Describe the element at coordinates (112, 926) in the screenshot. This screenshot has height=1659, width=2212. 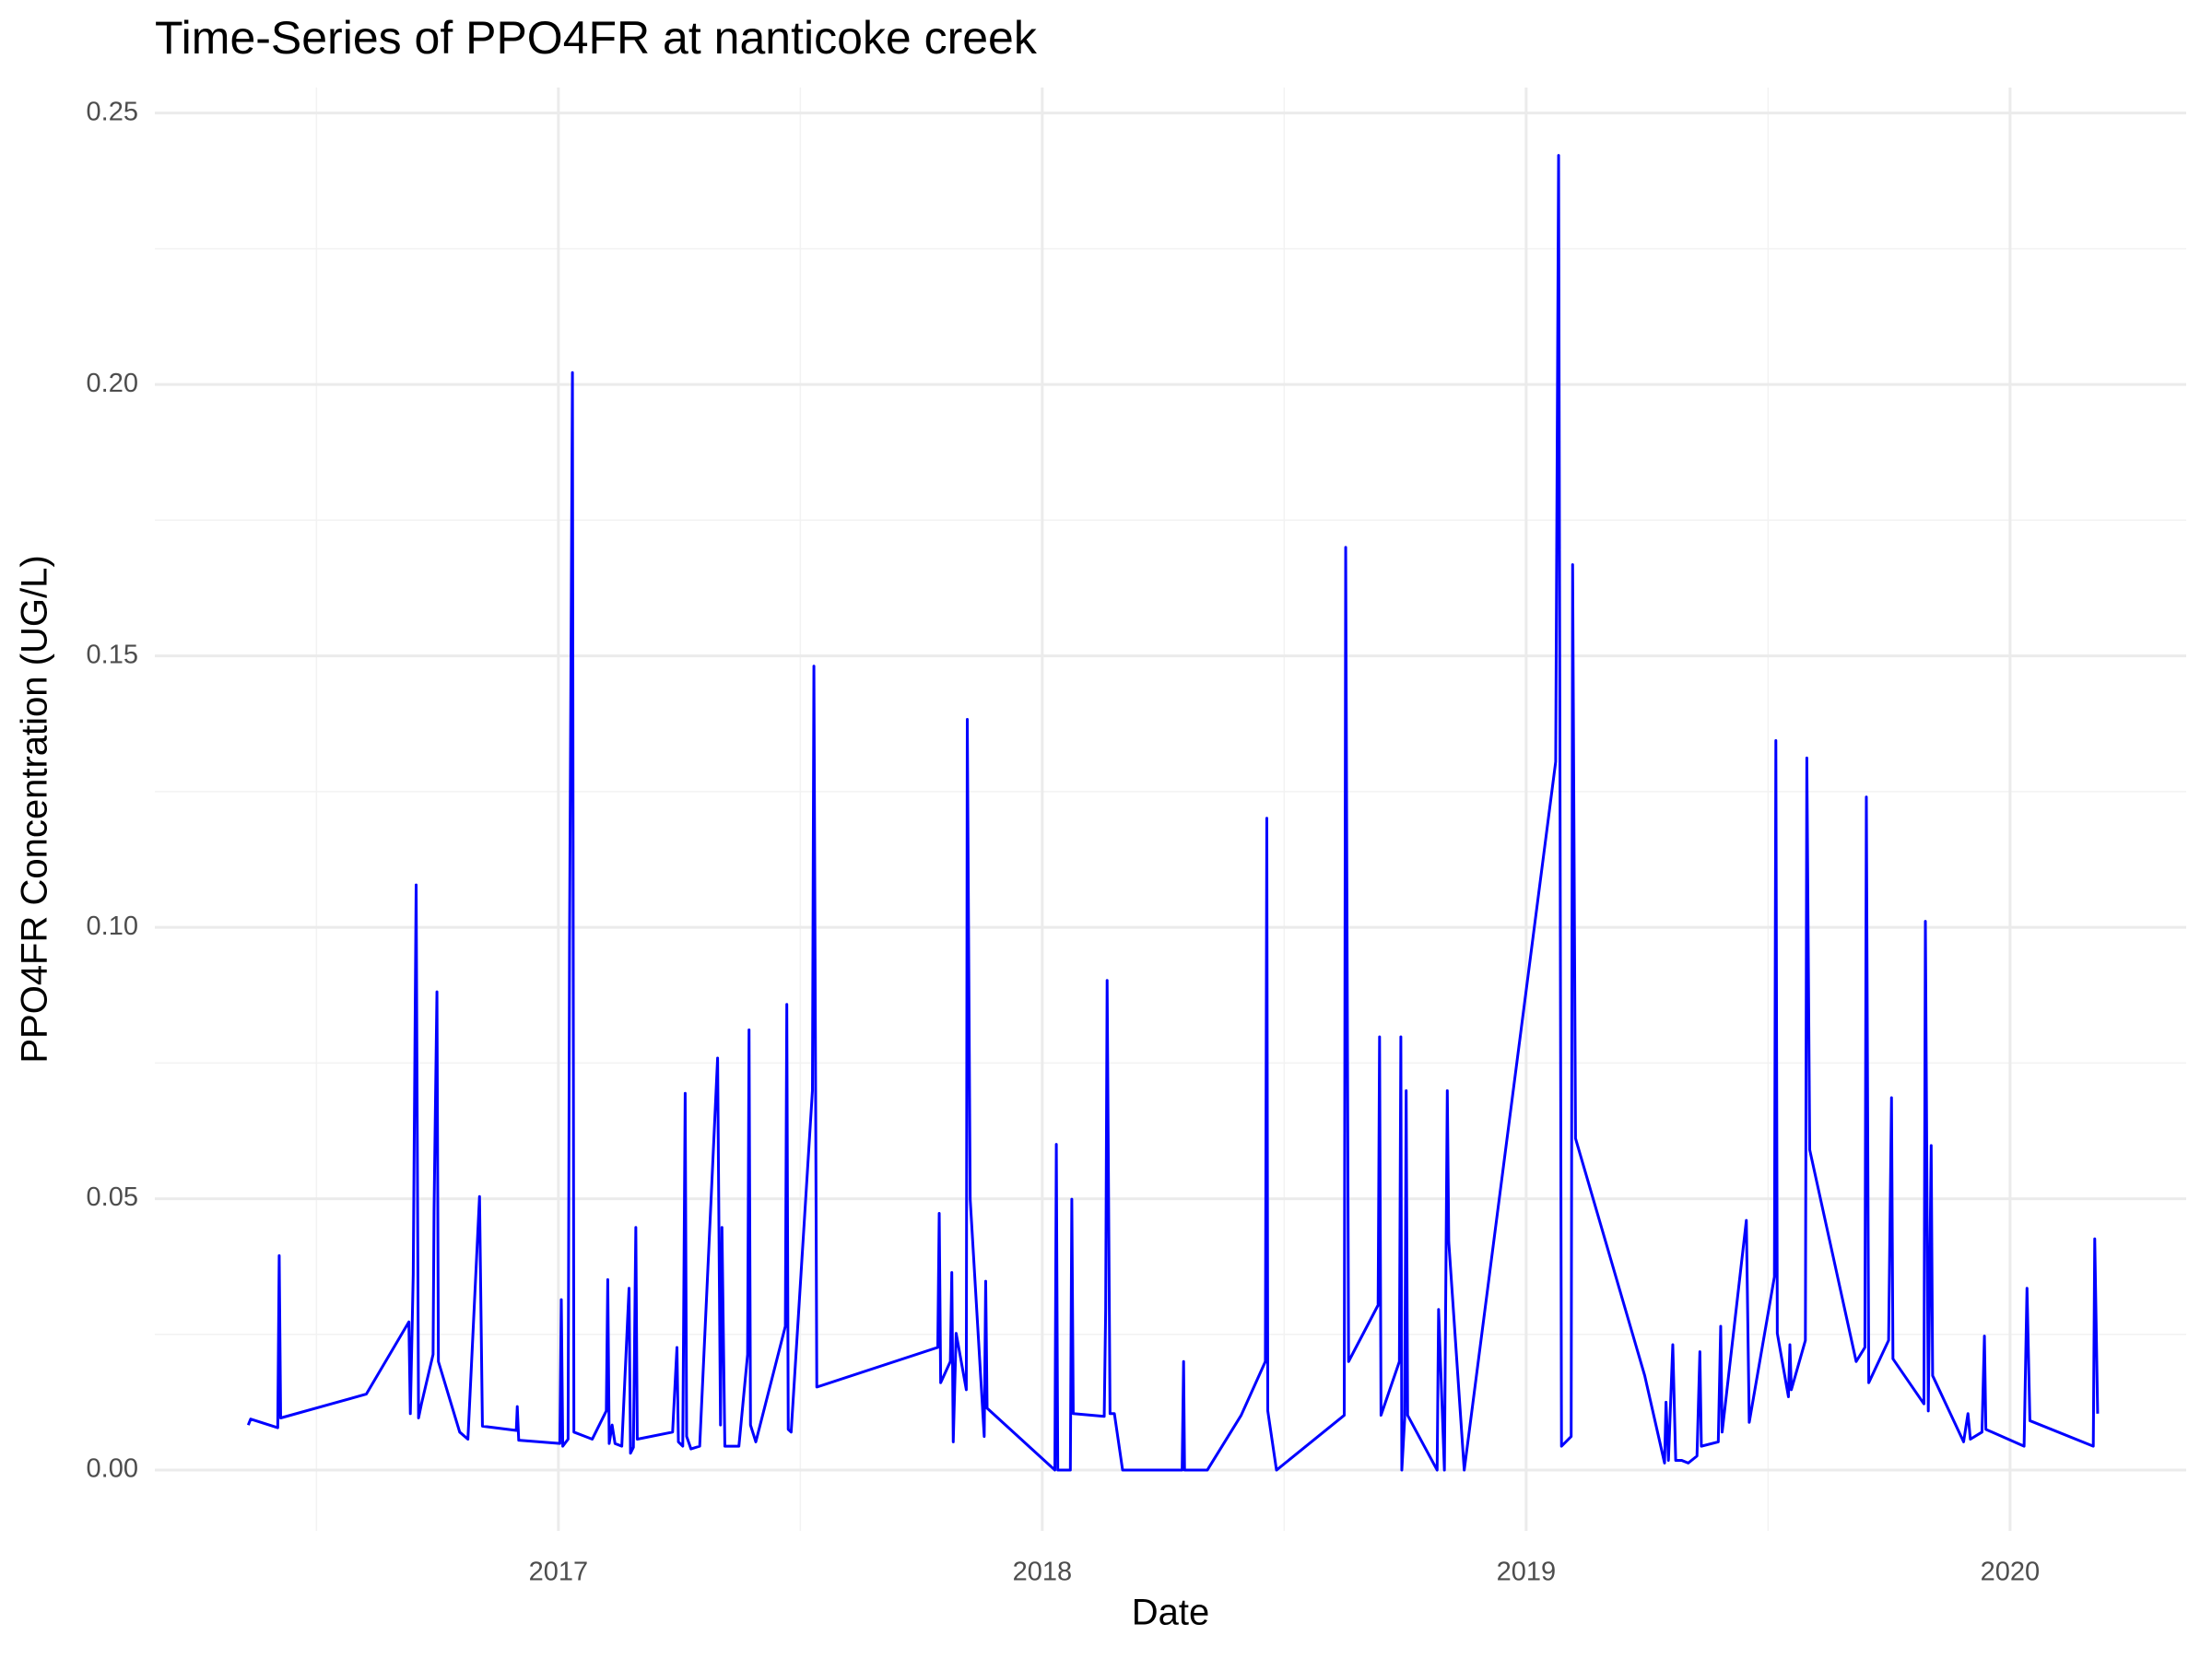
I see `y-tick-label: 0.10` at that location.